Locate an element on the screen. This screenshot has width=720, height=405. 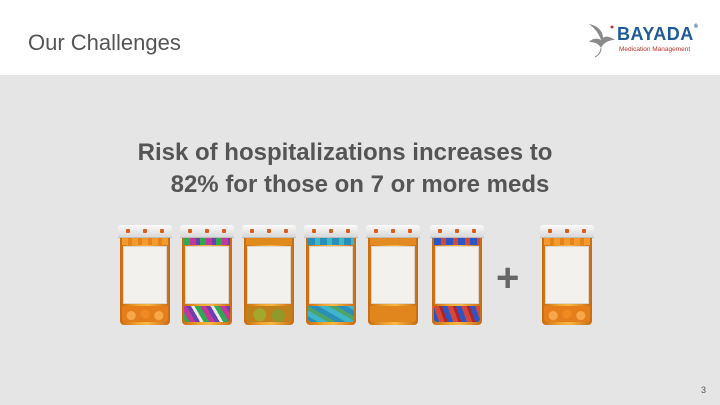
dove-logo-icon is located at coordinates (602, 41).